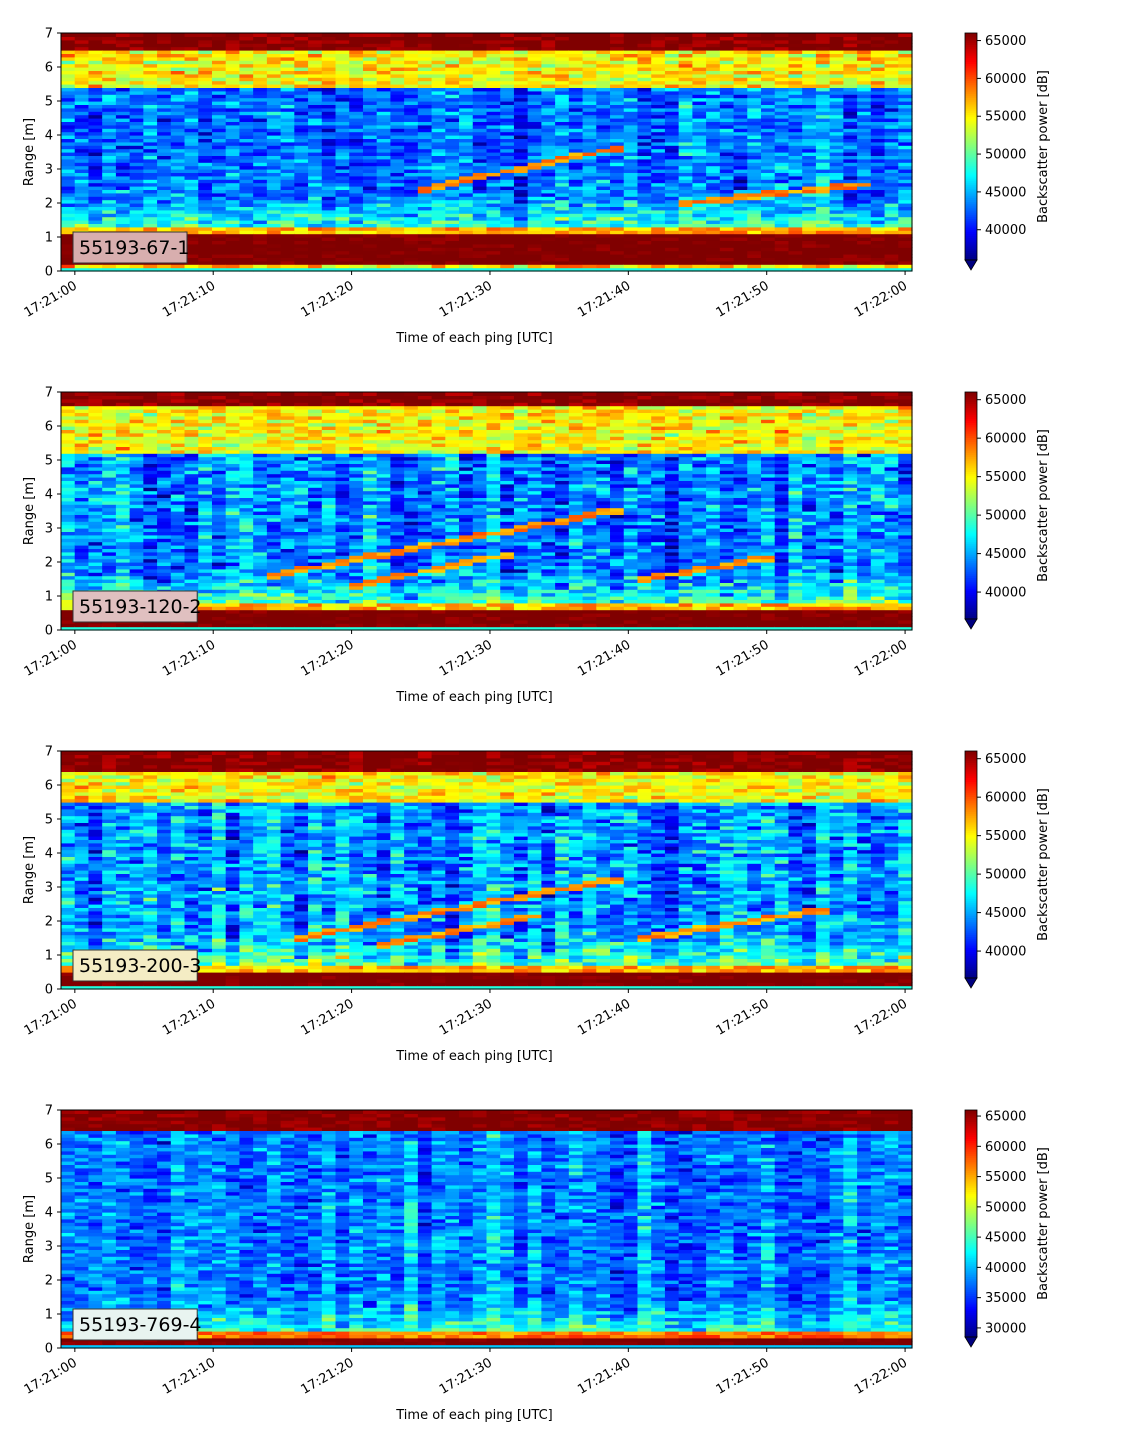 The width and height of the screenshot is (1140, 1440). Describe the element at coordinates (1043, 146) in the screenshot. I see `colorbar-label: Backscatter power [dB]` at that location.